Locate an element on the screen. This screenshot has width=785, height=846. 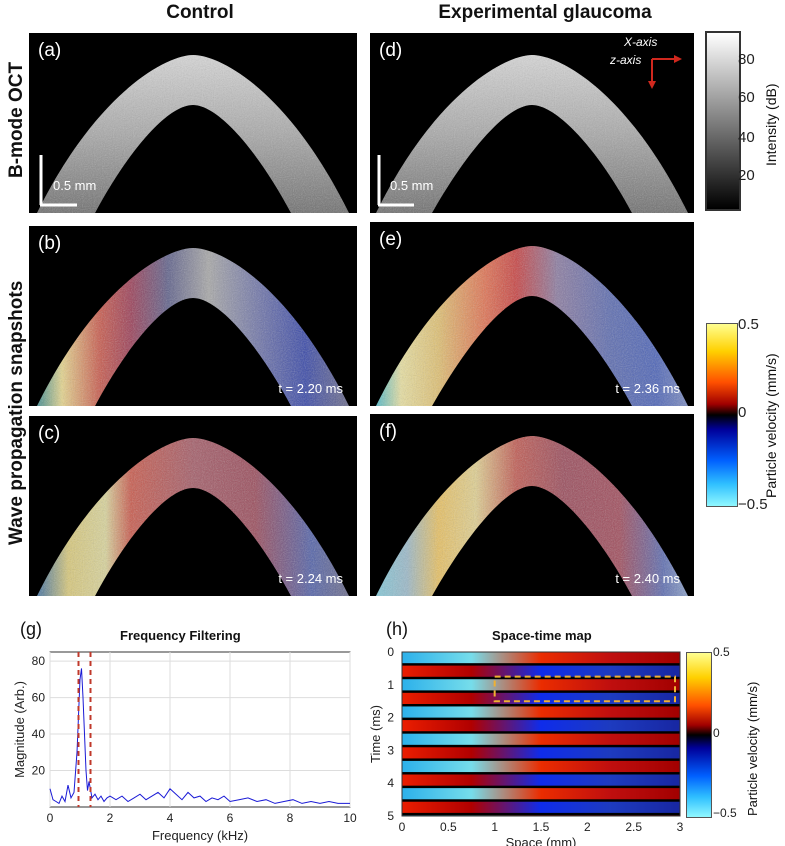
row-title-wave: Wave propagation snapshots is located at coordinates (16, 412).